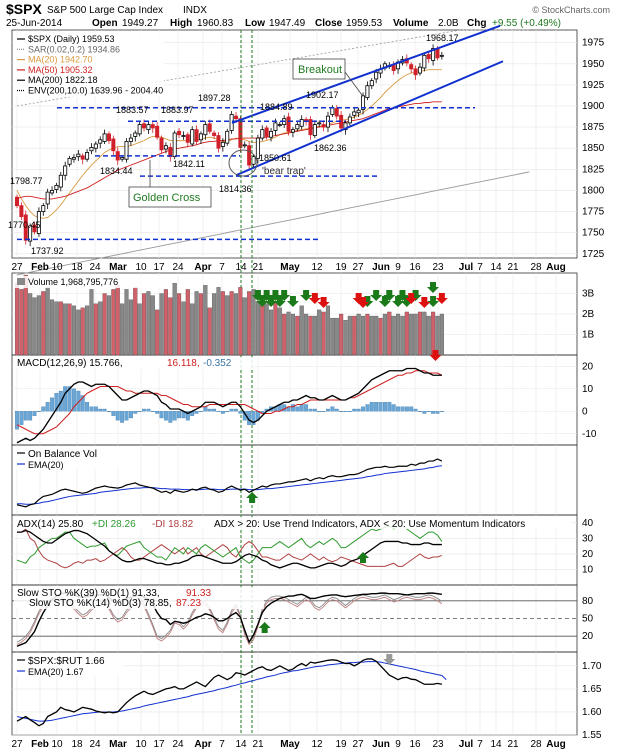  What do you see at coordinates (593, 169) in the screenshot?
I see `price-y-tick: 1825` at bounding box center [593, 169].